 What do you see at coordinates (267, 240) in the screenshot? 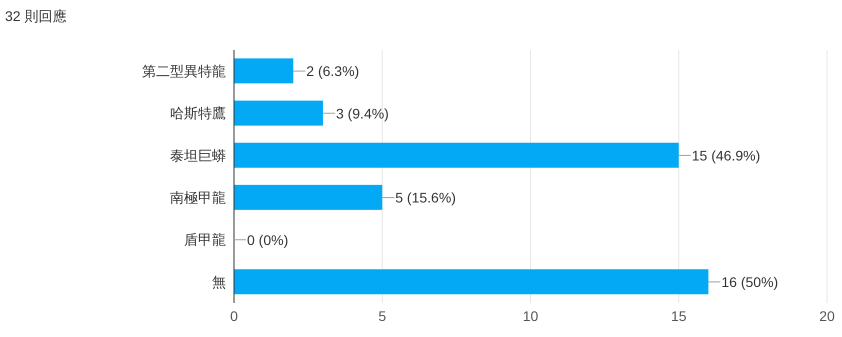
I see `data-label: 0 (0%)` at bounding box center [267, 240].